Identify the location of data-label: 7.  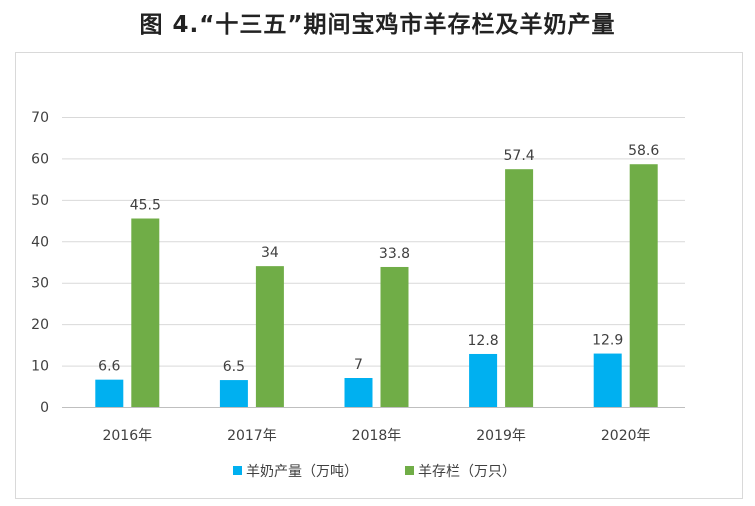
(358, 365).